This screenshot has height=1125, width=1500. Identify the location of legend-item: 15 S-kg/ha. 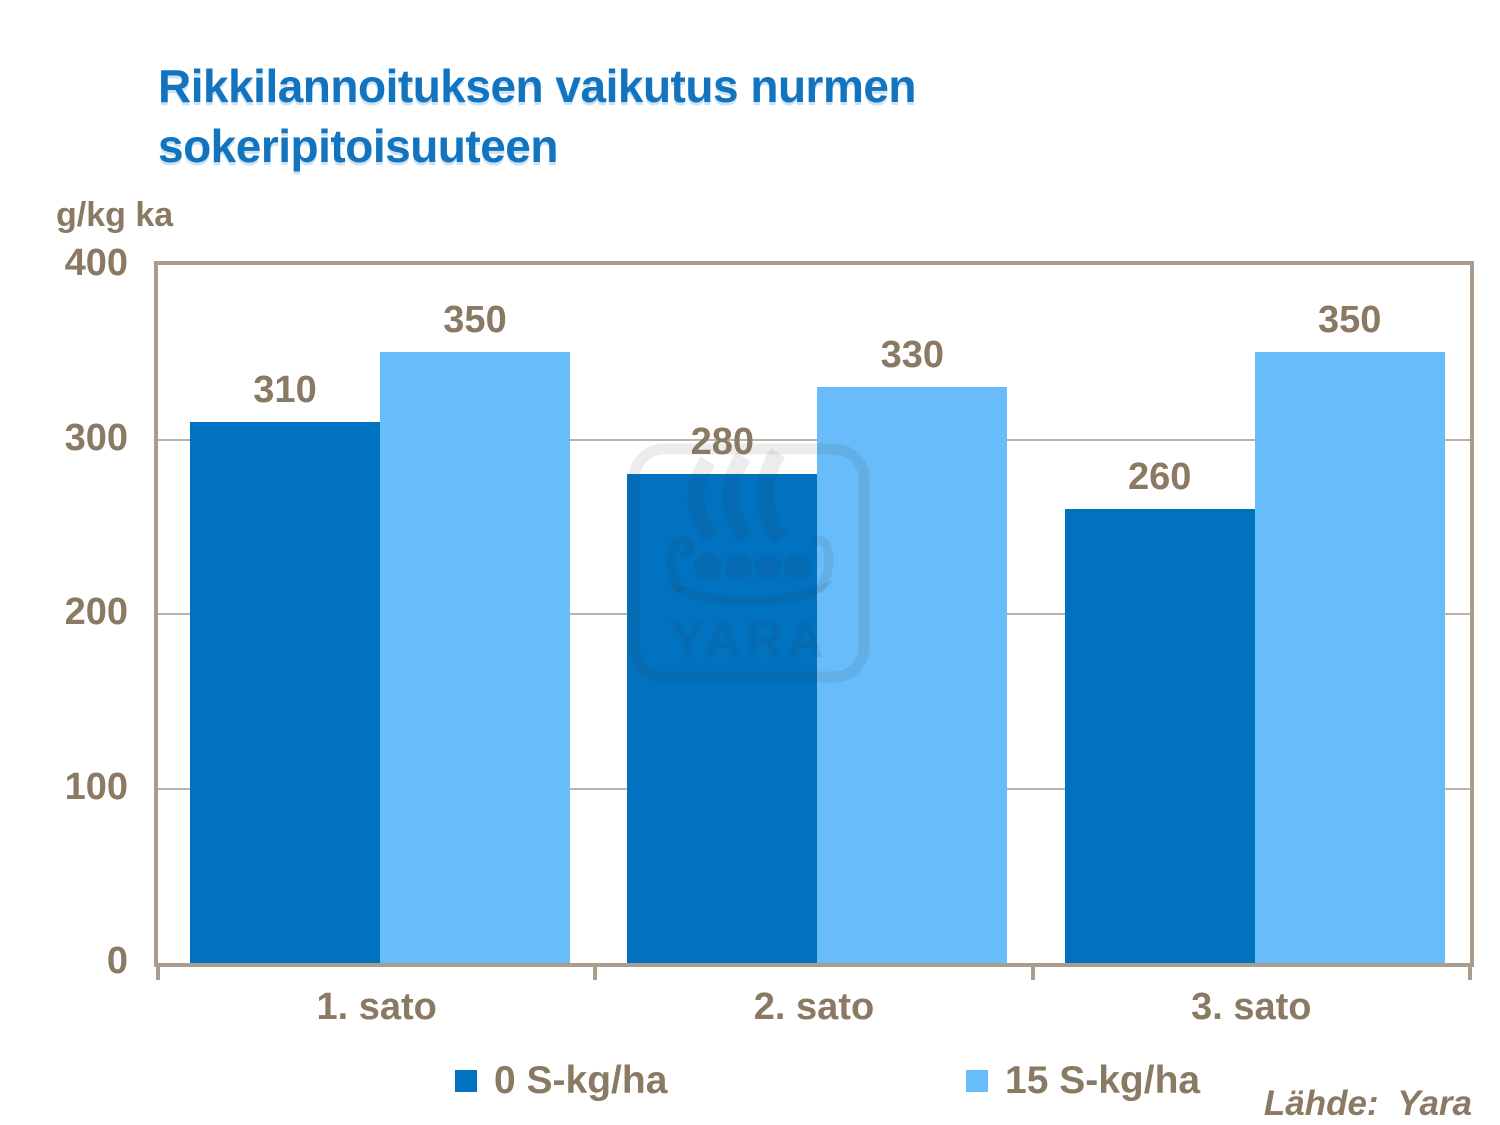
(1083, 1081).